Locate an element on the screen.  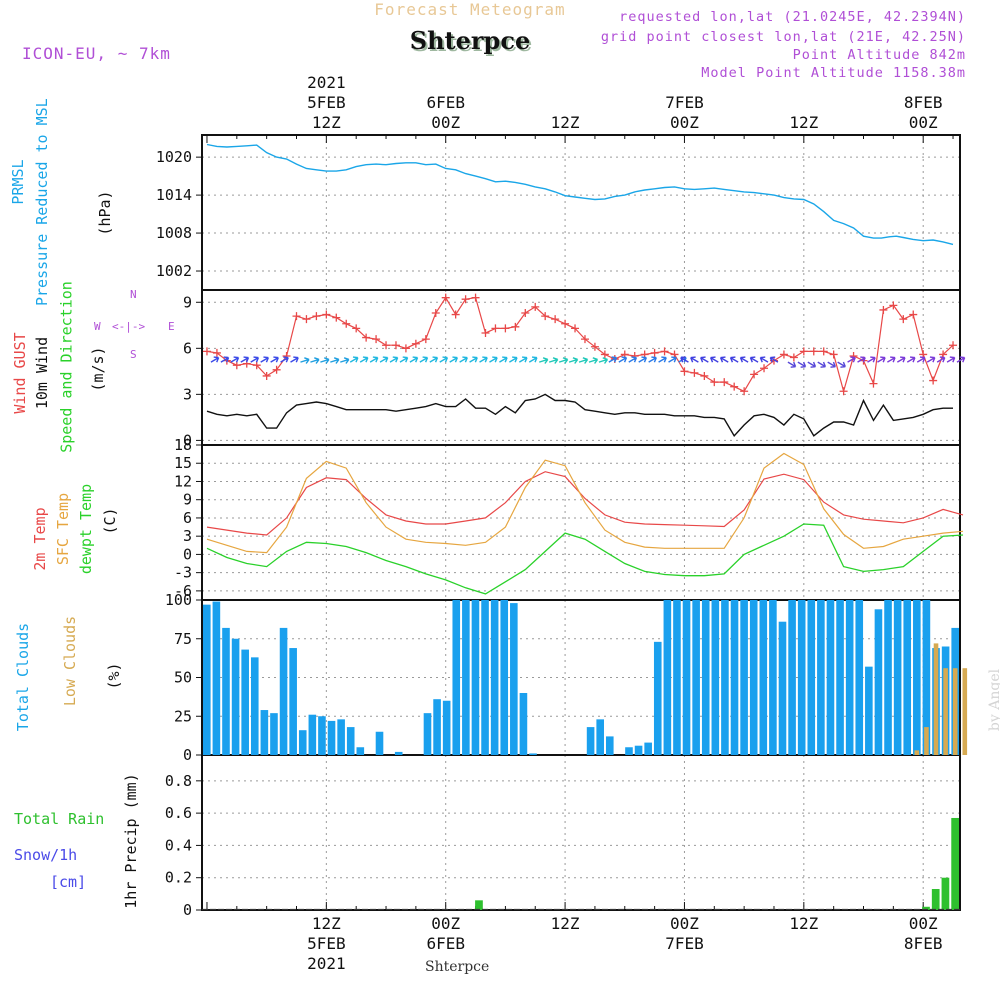
y-tick-label: 1008 is located at coordinates (174, 233).